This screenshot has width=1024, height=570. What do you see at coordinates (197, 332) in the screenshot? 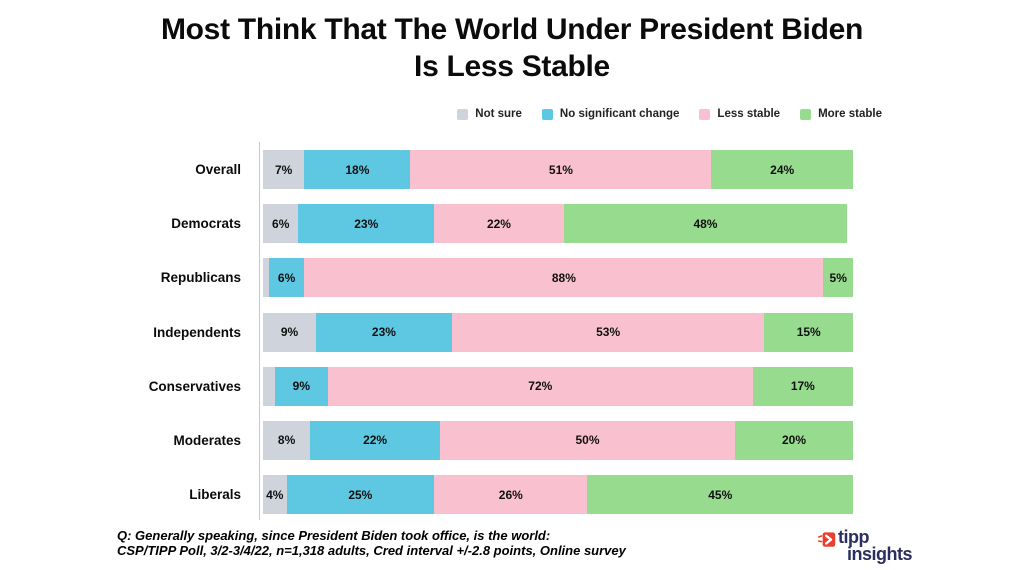
I see `row-label: Independents` at bounding box center [197, 332].